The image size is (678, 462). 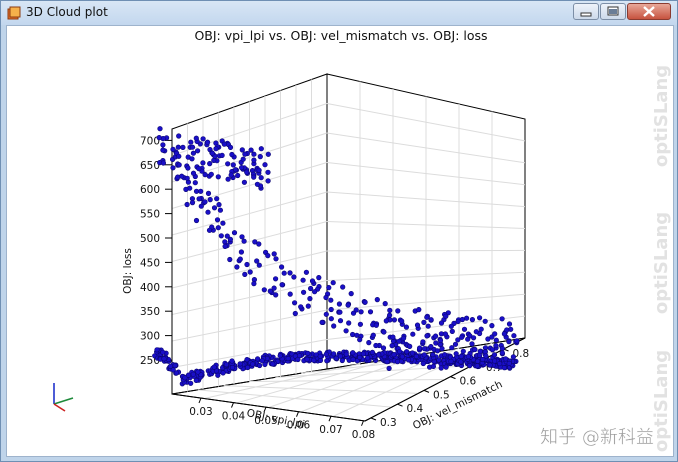 I want to click on app-icon, so click(x=14, y=13).